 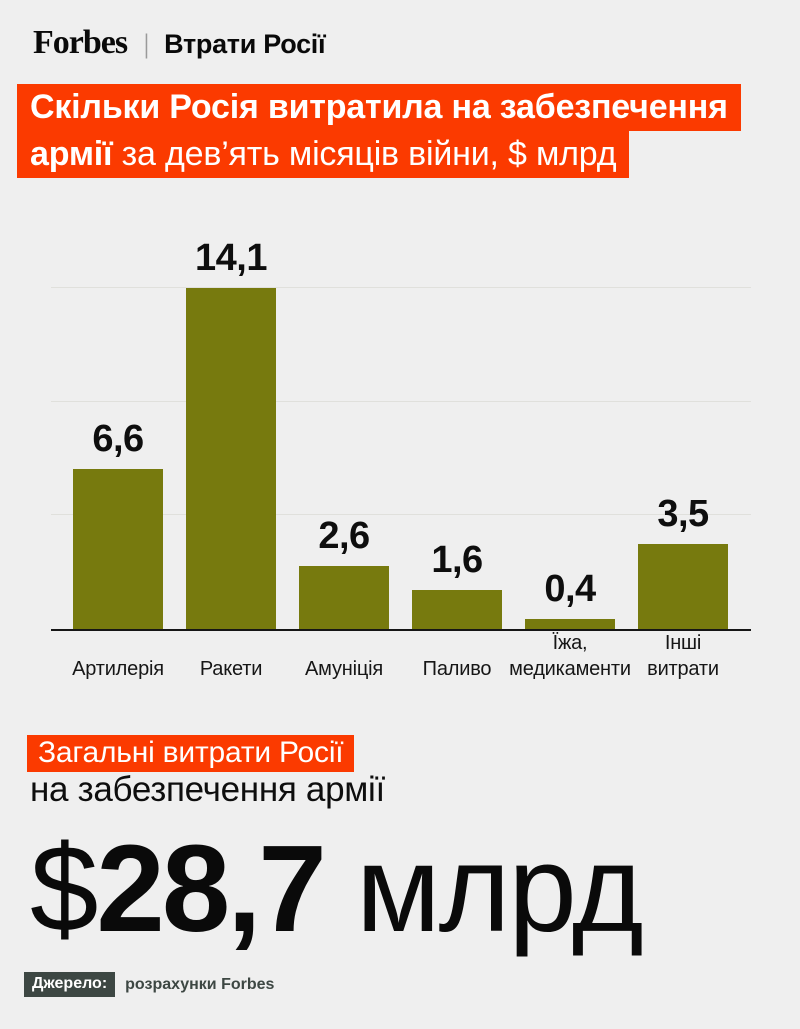 What do you see at coordinates (570, 624) in the screenshot?
I see `bar-їжа-медикаменти` at bounding box center [570, 624].